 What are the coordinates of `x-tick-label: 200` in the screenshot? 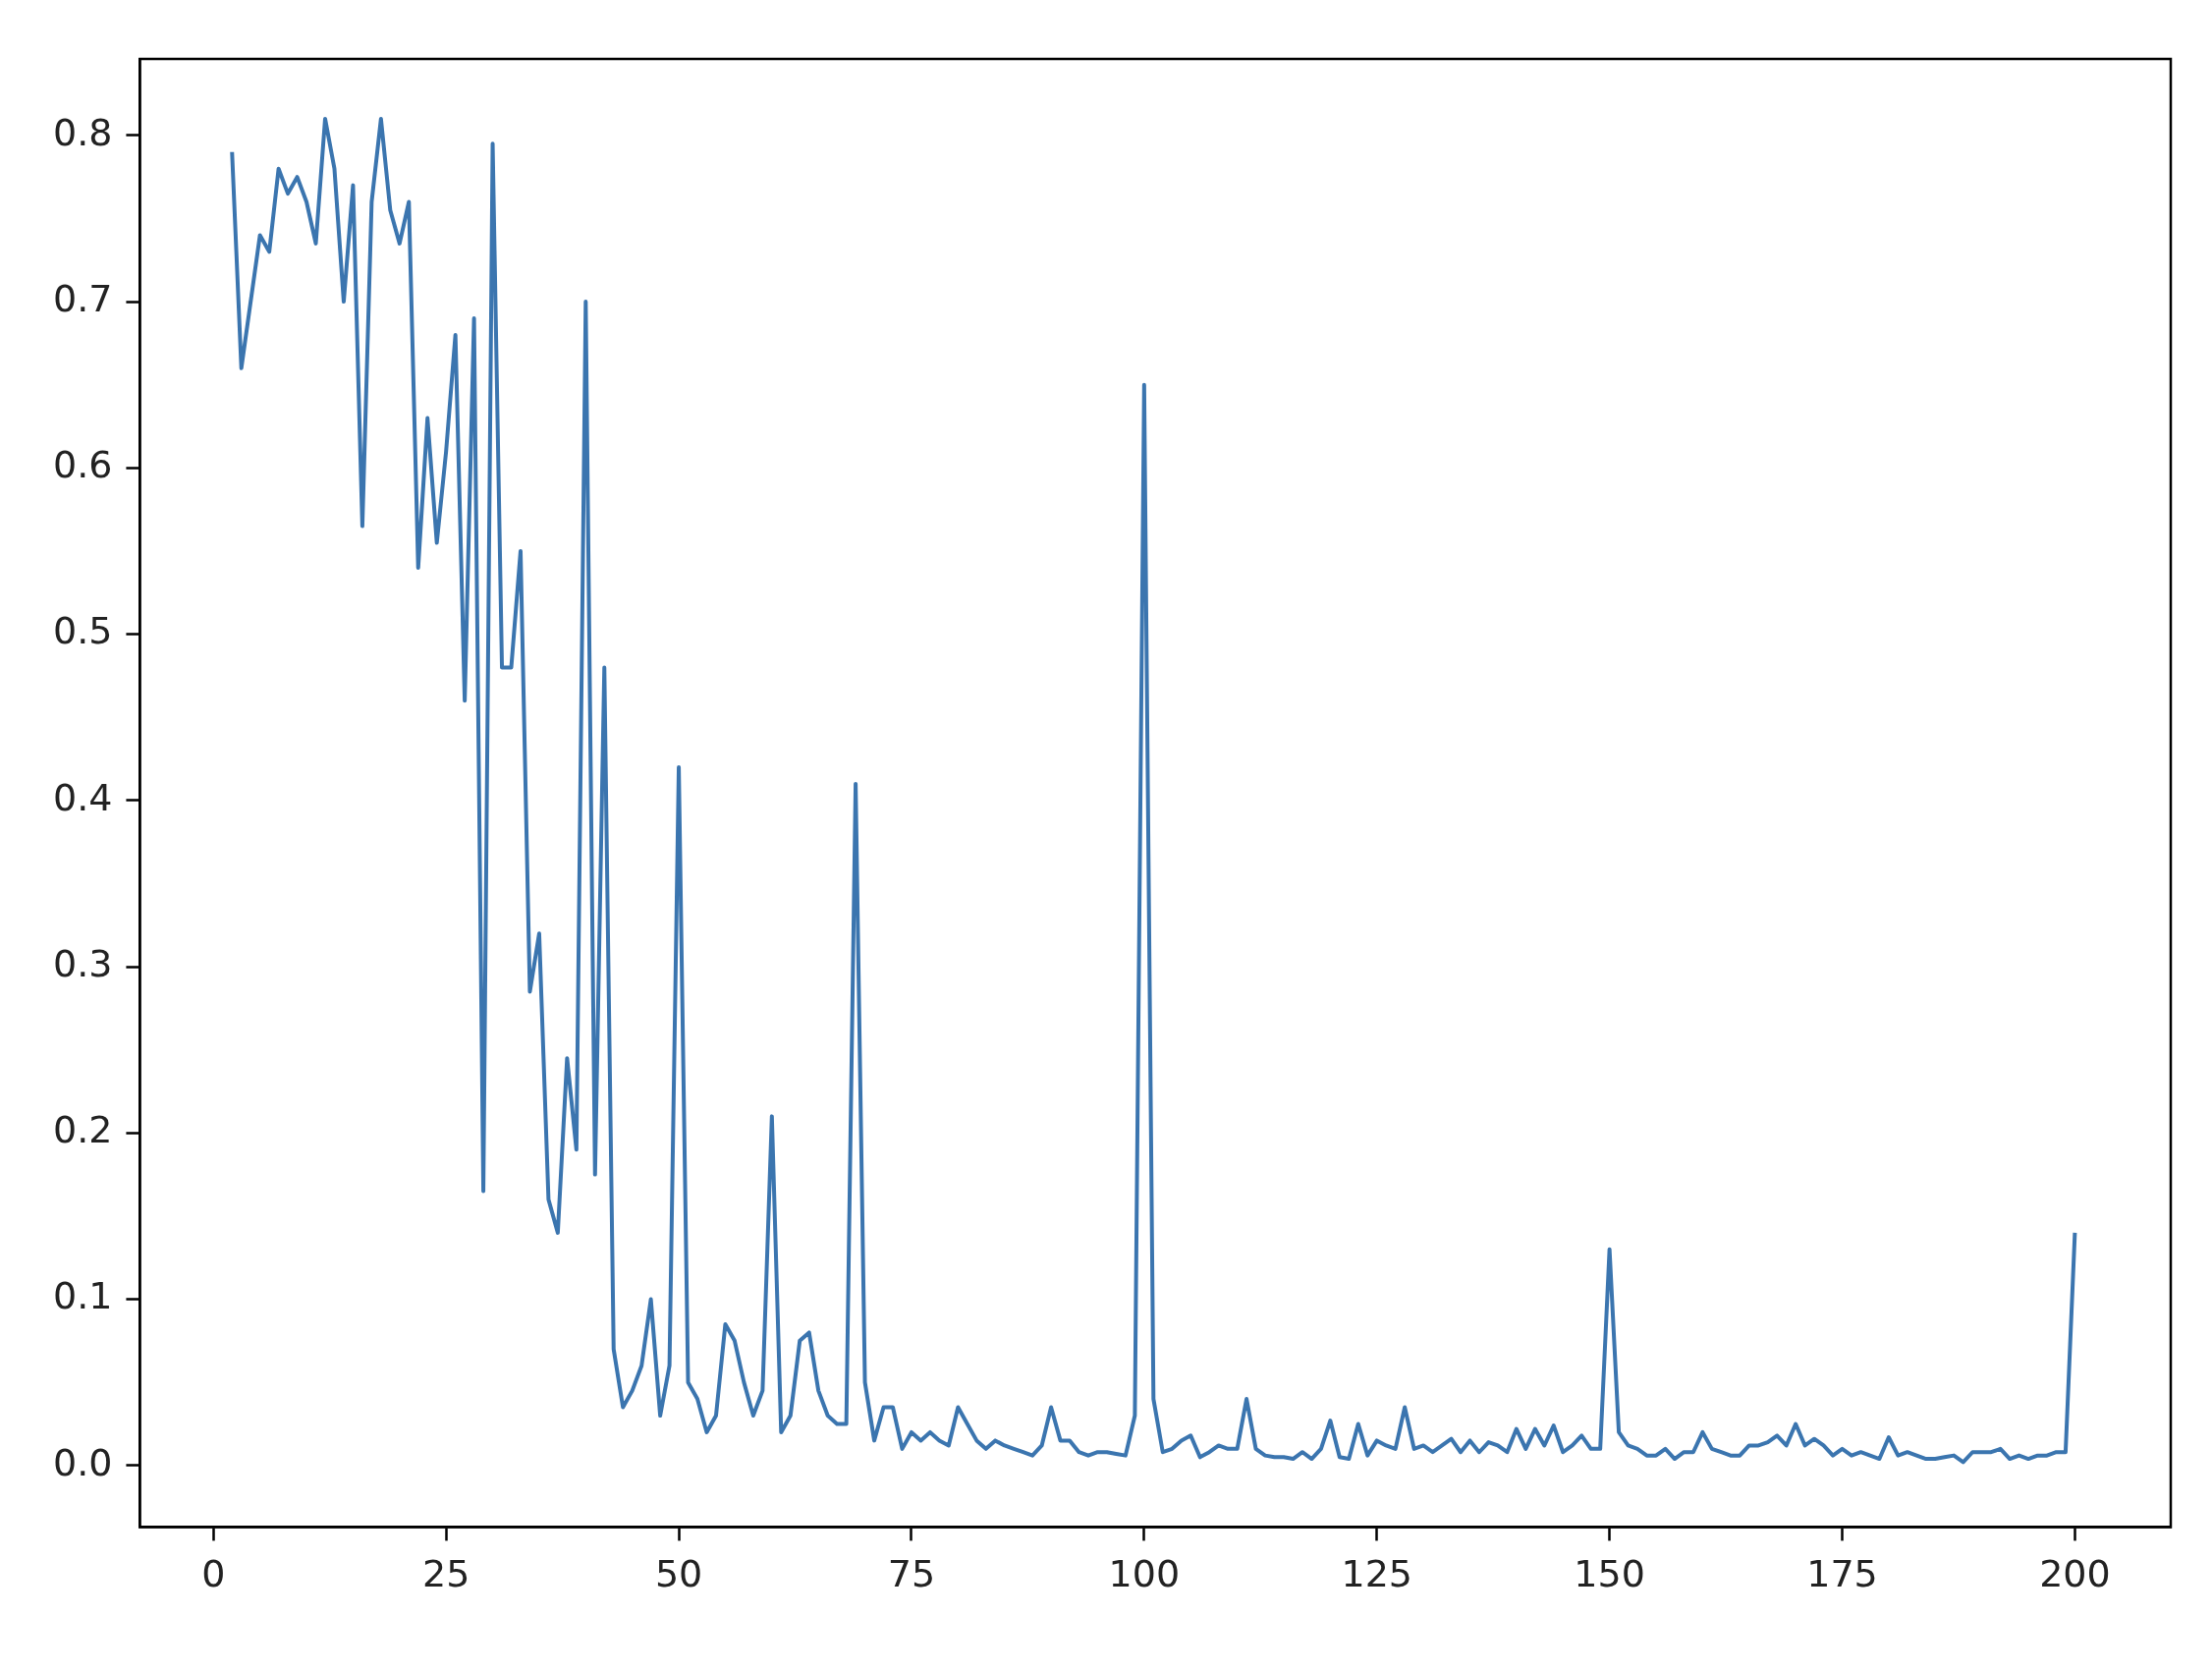 It's located at (2075, 1574).